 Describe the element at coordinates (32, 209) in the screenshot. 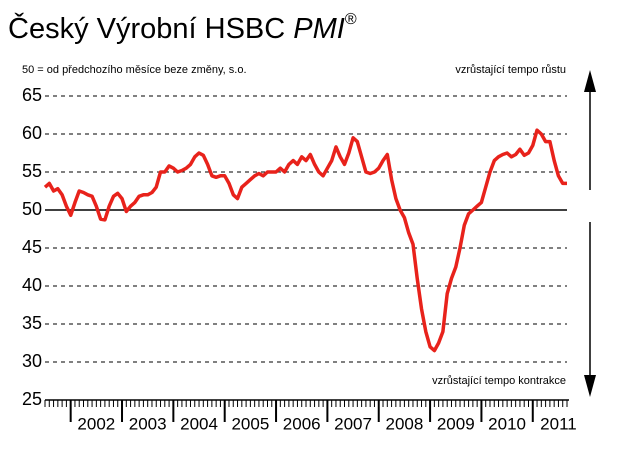

I see `y-tick-label: 50` at that location.